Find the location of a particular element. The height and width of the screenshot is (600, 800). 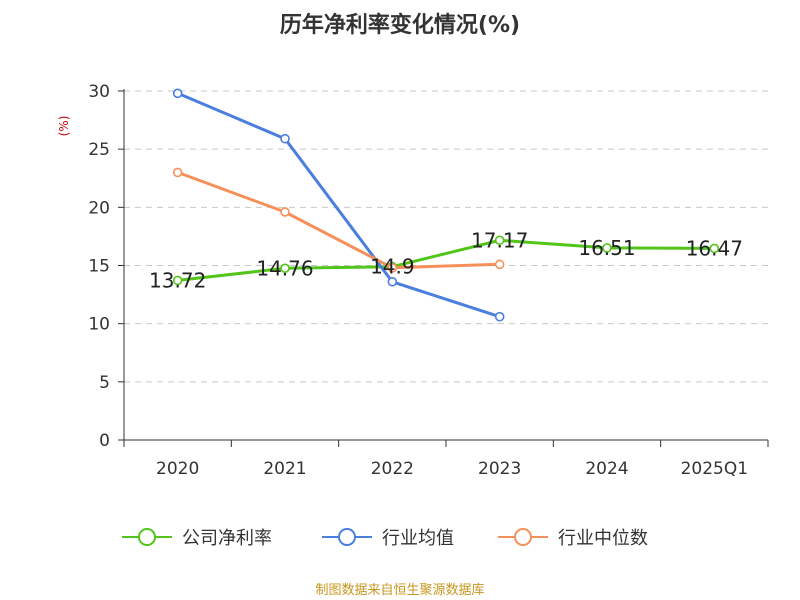

legend-label: 公司净利率 is located at coordinates (227, 538).